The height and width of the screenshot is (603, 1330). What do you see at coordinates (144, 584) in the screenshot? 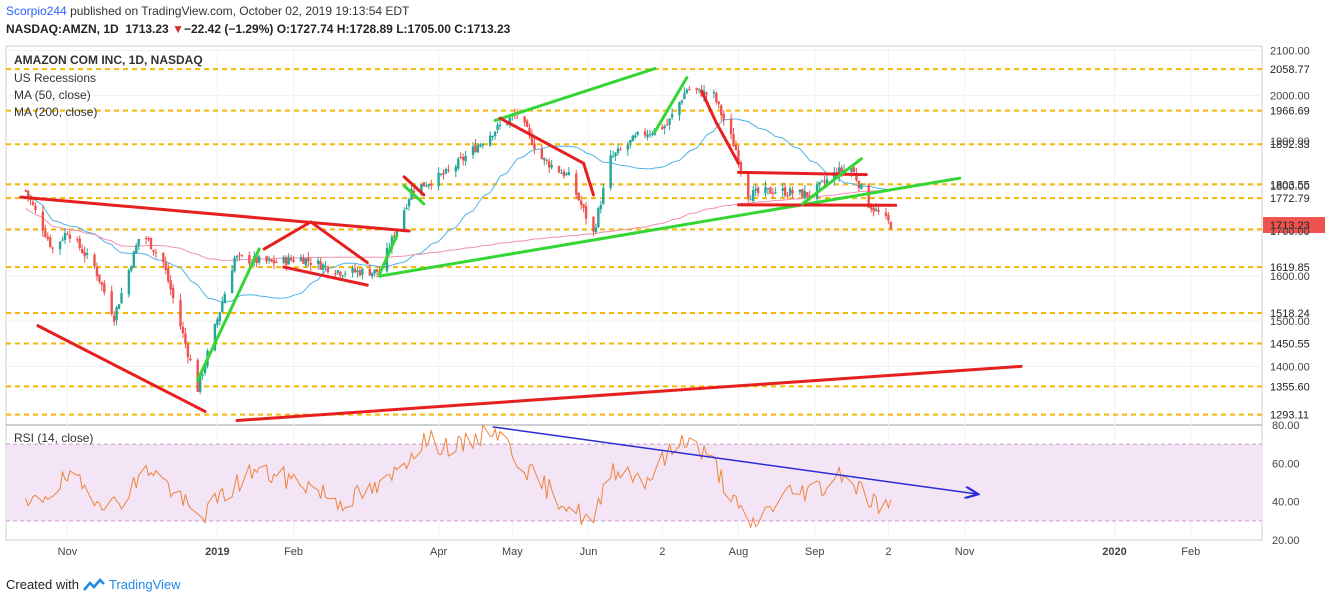
I see `footer-brand: TradingView` at bounding box center [144, 584].